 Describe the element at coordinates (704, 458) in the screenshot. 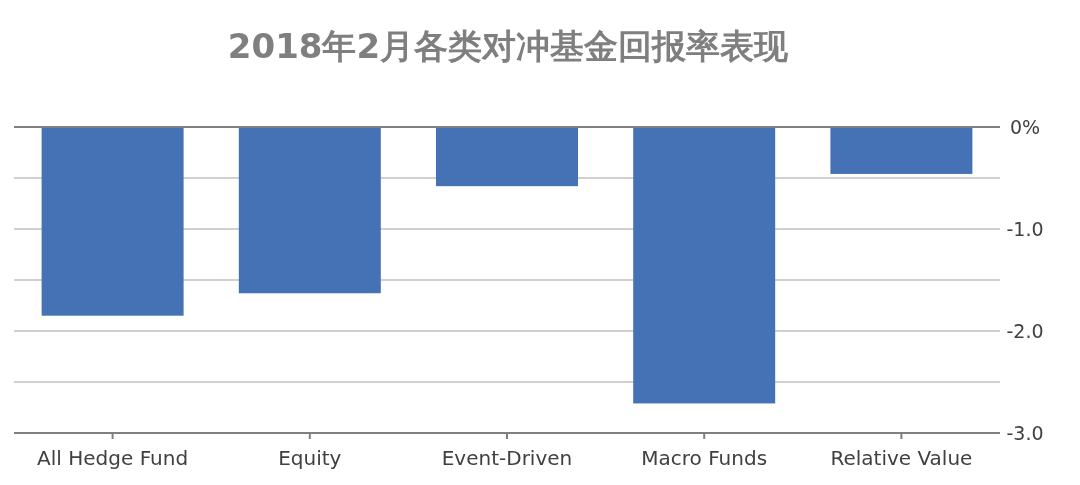

I see `x-tick-label: Macro Funds` at that location.